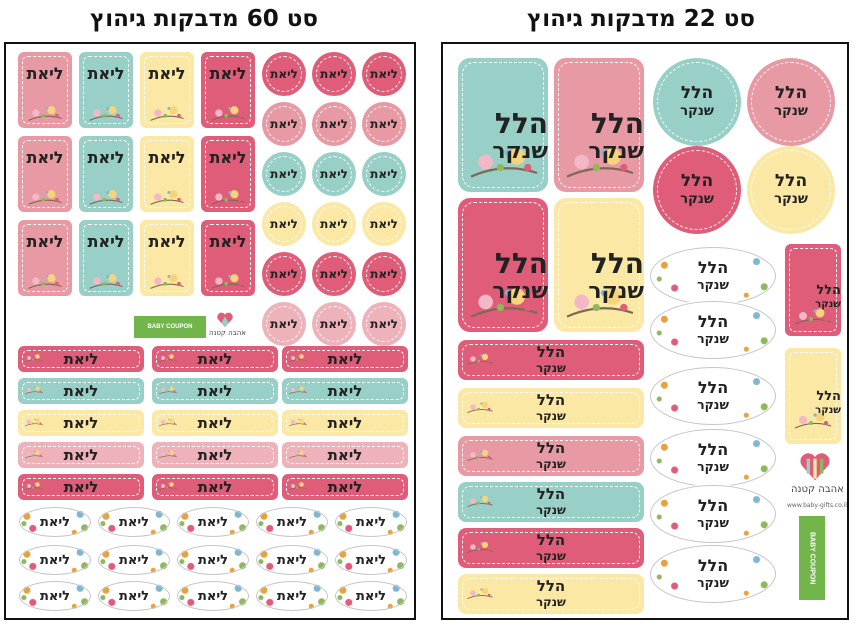 The image size is (857, 628). Describe the element at coordinates (225, 320) in the screenshot. I see `heart-logo-icon` at that location.